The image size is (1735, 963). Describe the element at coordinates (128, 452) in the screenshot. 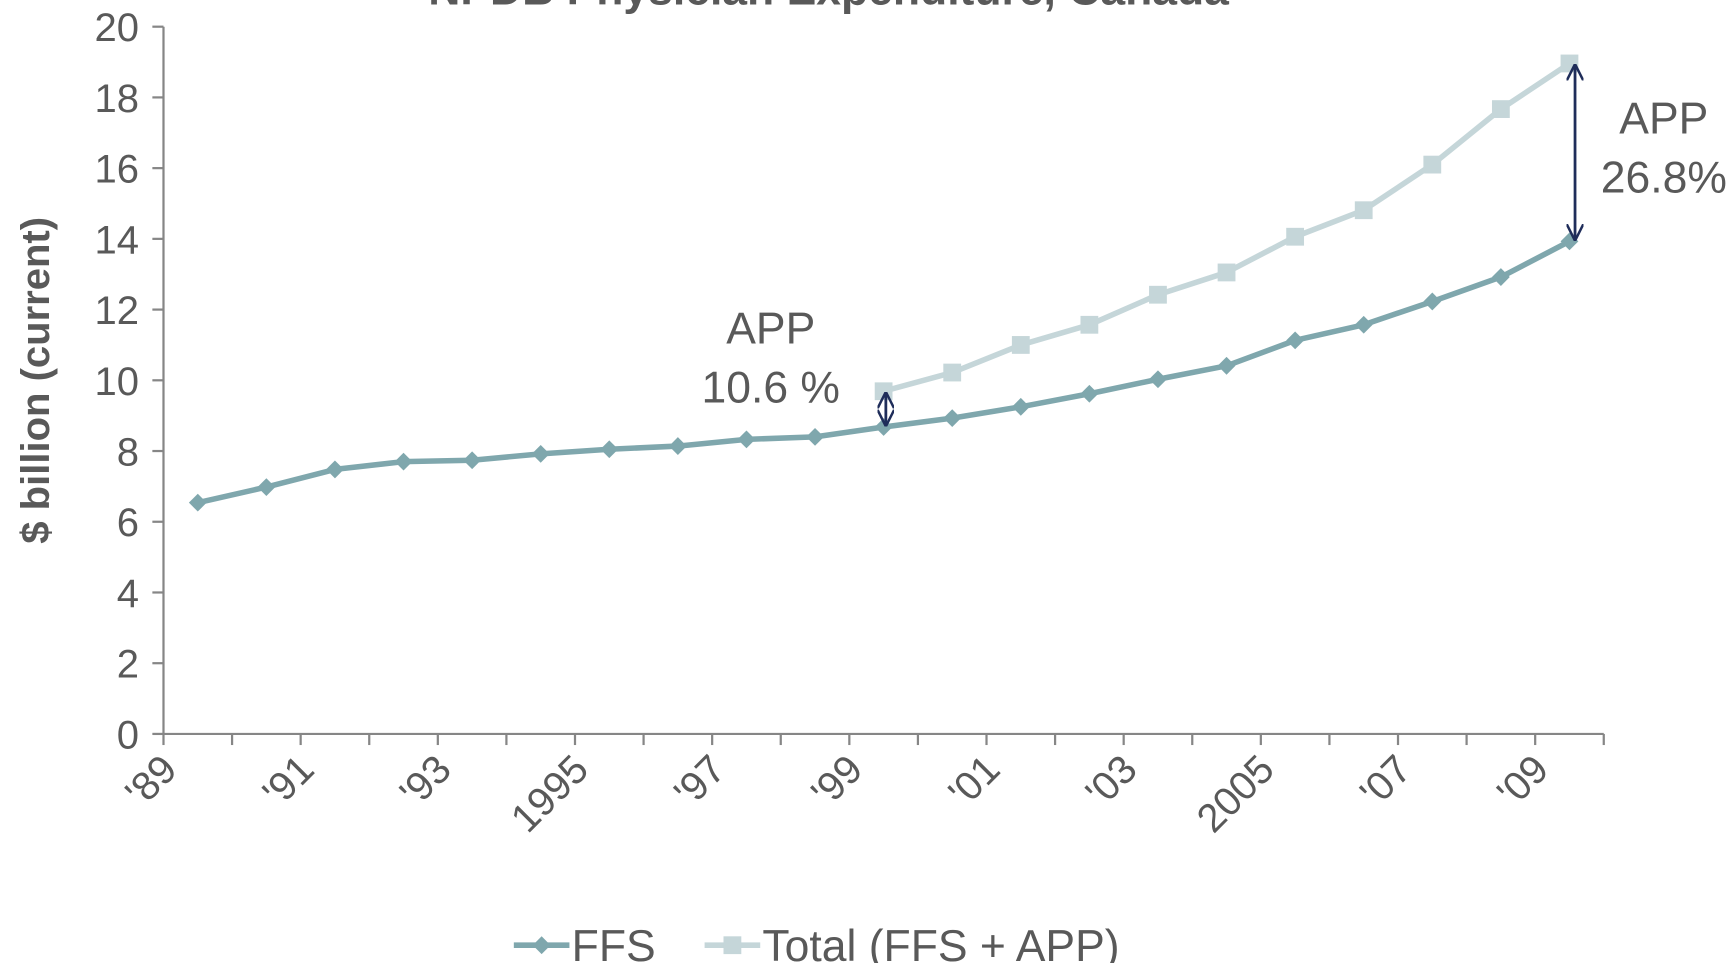

I see `y-tick-label: 8` at that location.